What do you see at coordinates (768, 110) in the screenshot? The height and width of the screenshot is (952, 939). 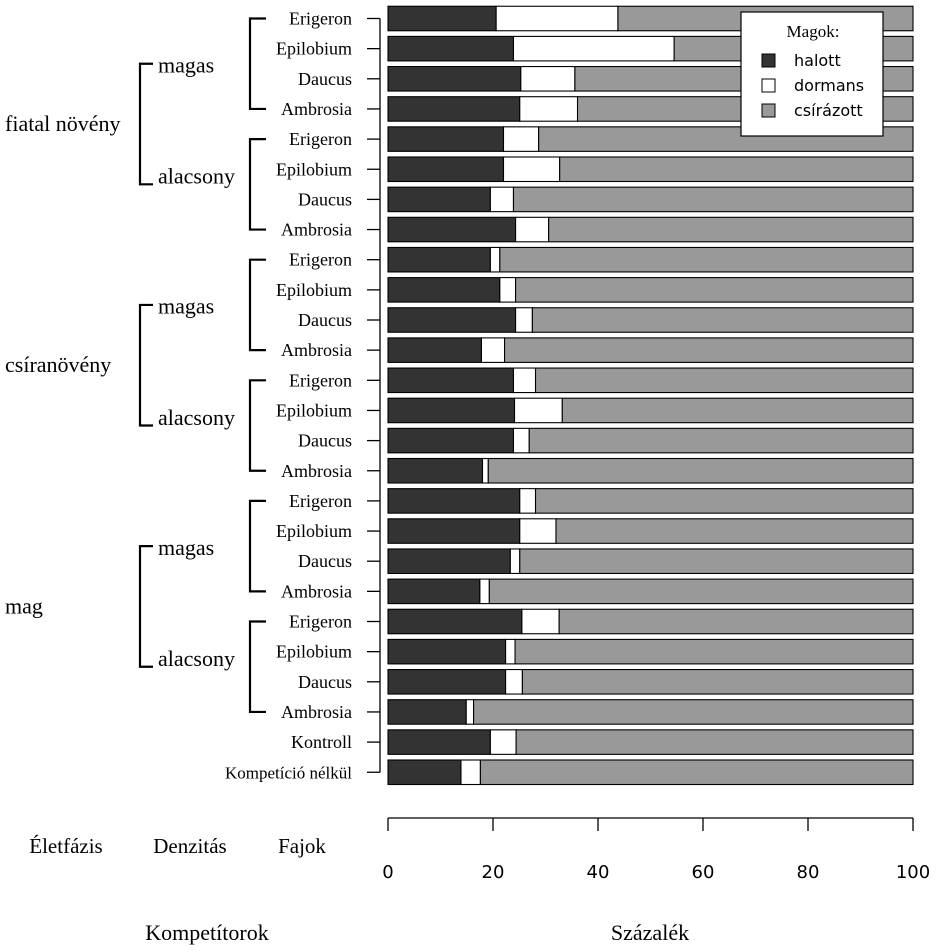 I see `legend-swatch-csirazott` at bounding box center [768, 110].